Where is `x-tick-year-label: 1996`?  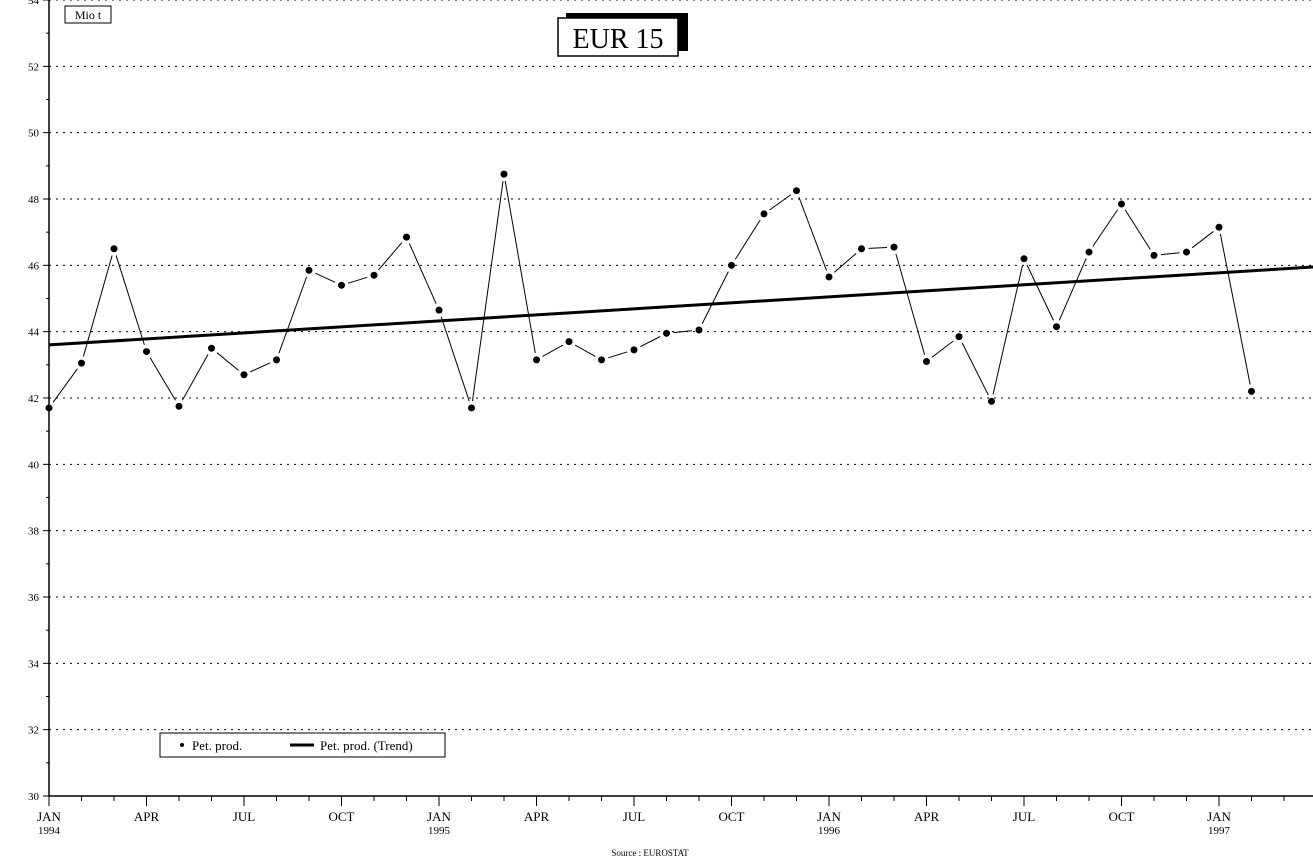 x-tick-year-label: 1996 is located at coordinates (829, 831).